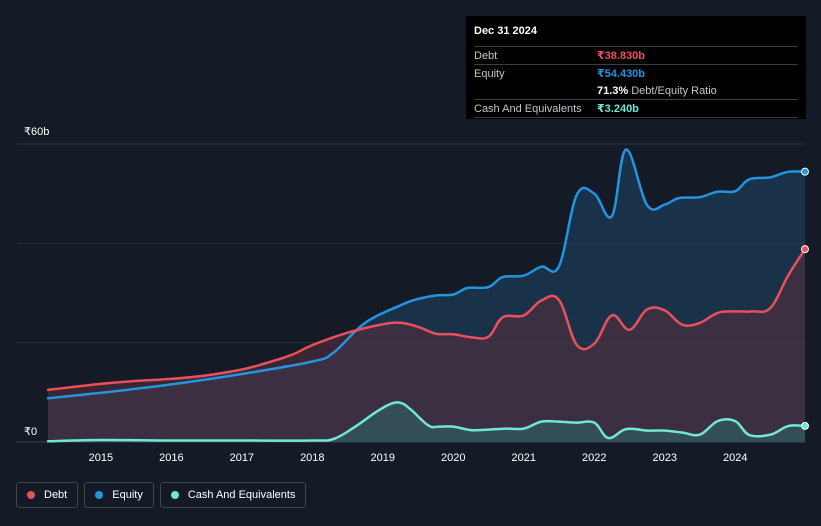  What do you see at coordinates (453, 458) in the screenshot?
I see `x-tick-label: 2020` at bounding box center [453, 458].